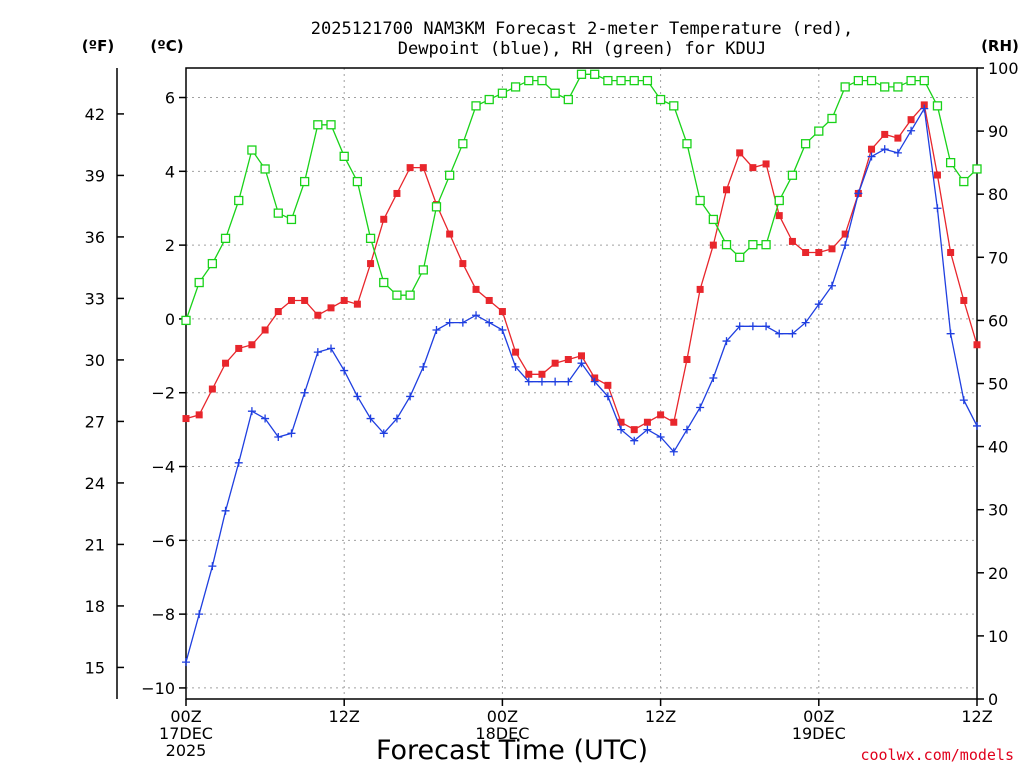  What do you see at coordinates (998, 510) in the screenshot?
I see `rh-tick-label: 30` at bounding box center [998, 510].